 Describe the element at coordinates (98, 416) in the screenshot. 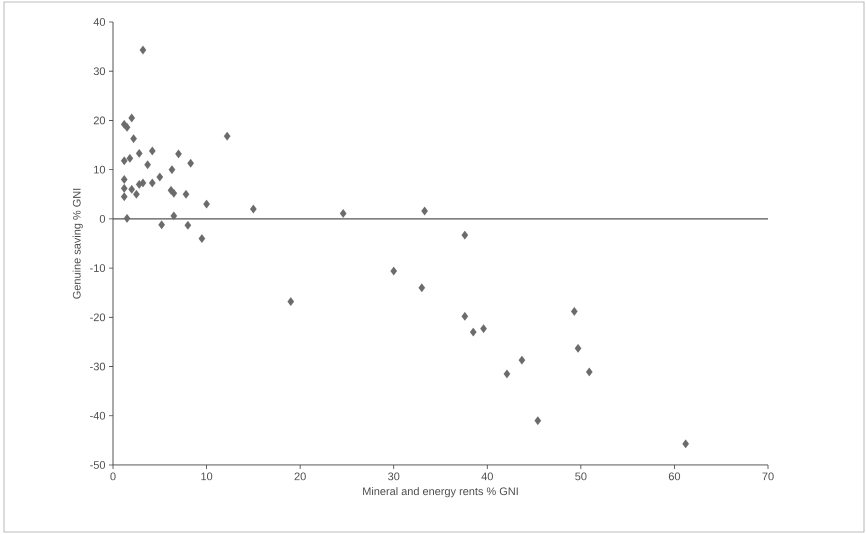

I see `y-tick-label: -40` at that location.